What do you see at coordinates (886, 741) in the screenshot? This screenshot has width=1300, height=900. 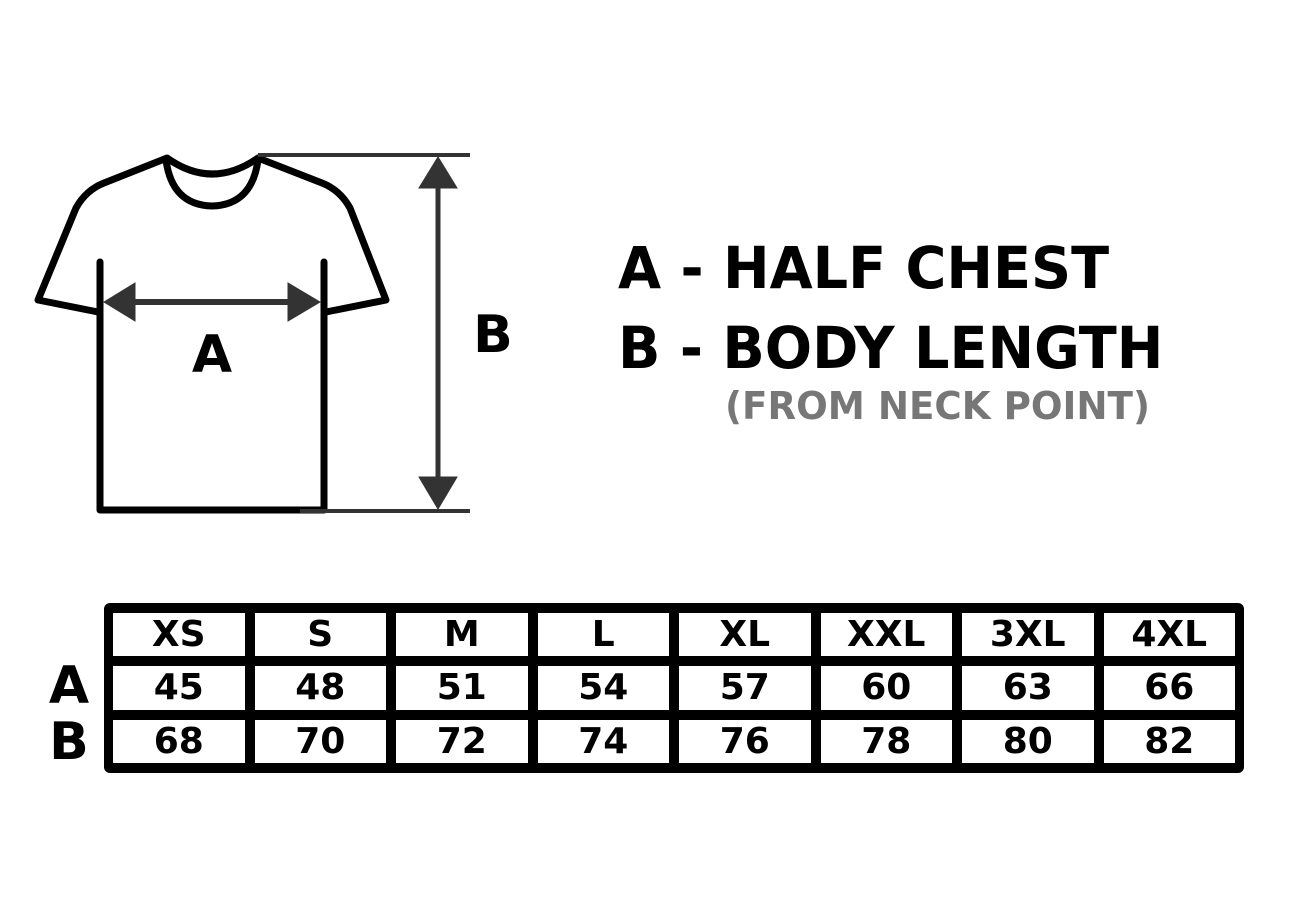 I see `body-length-cell: 78` at bounding box center [886, 741].